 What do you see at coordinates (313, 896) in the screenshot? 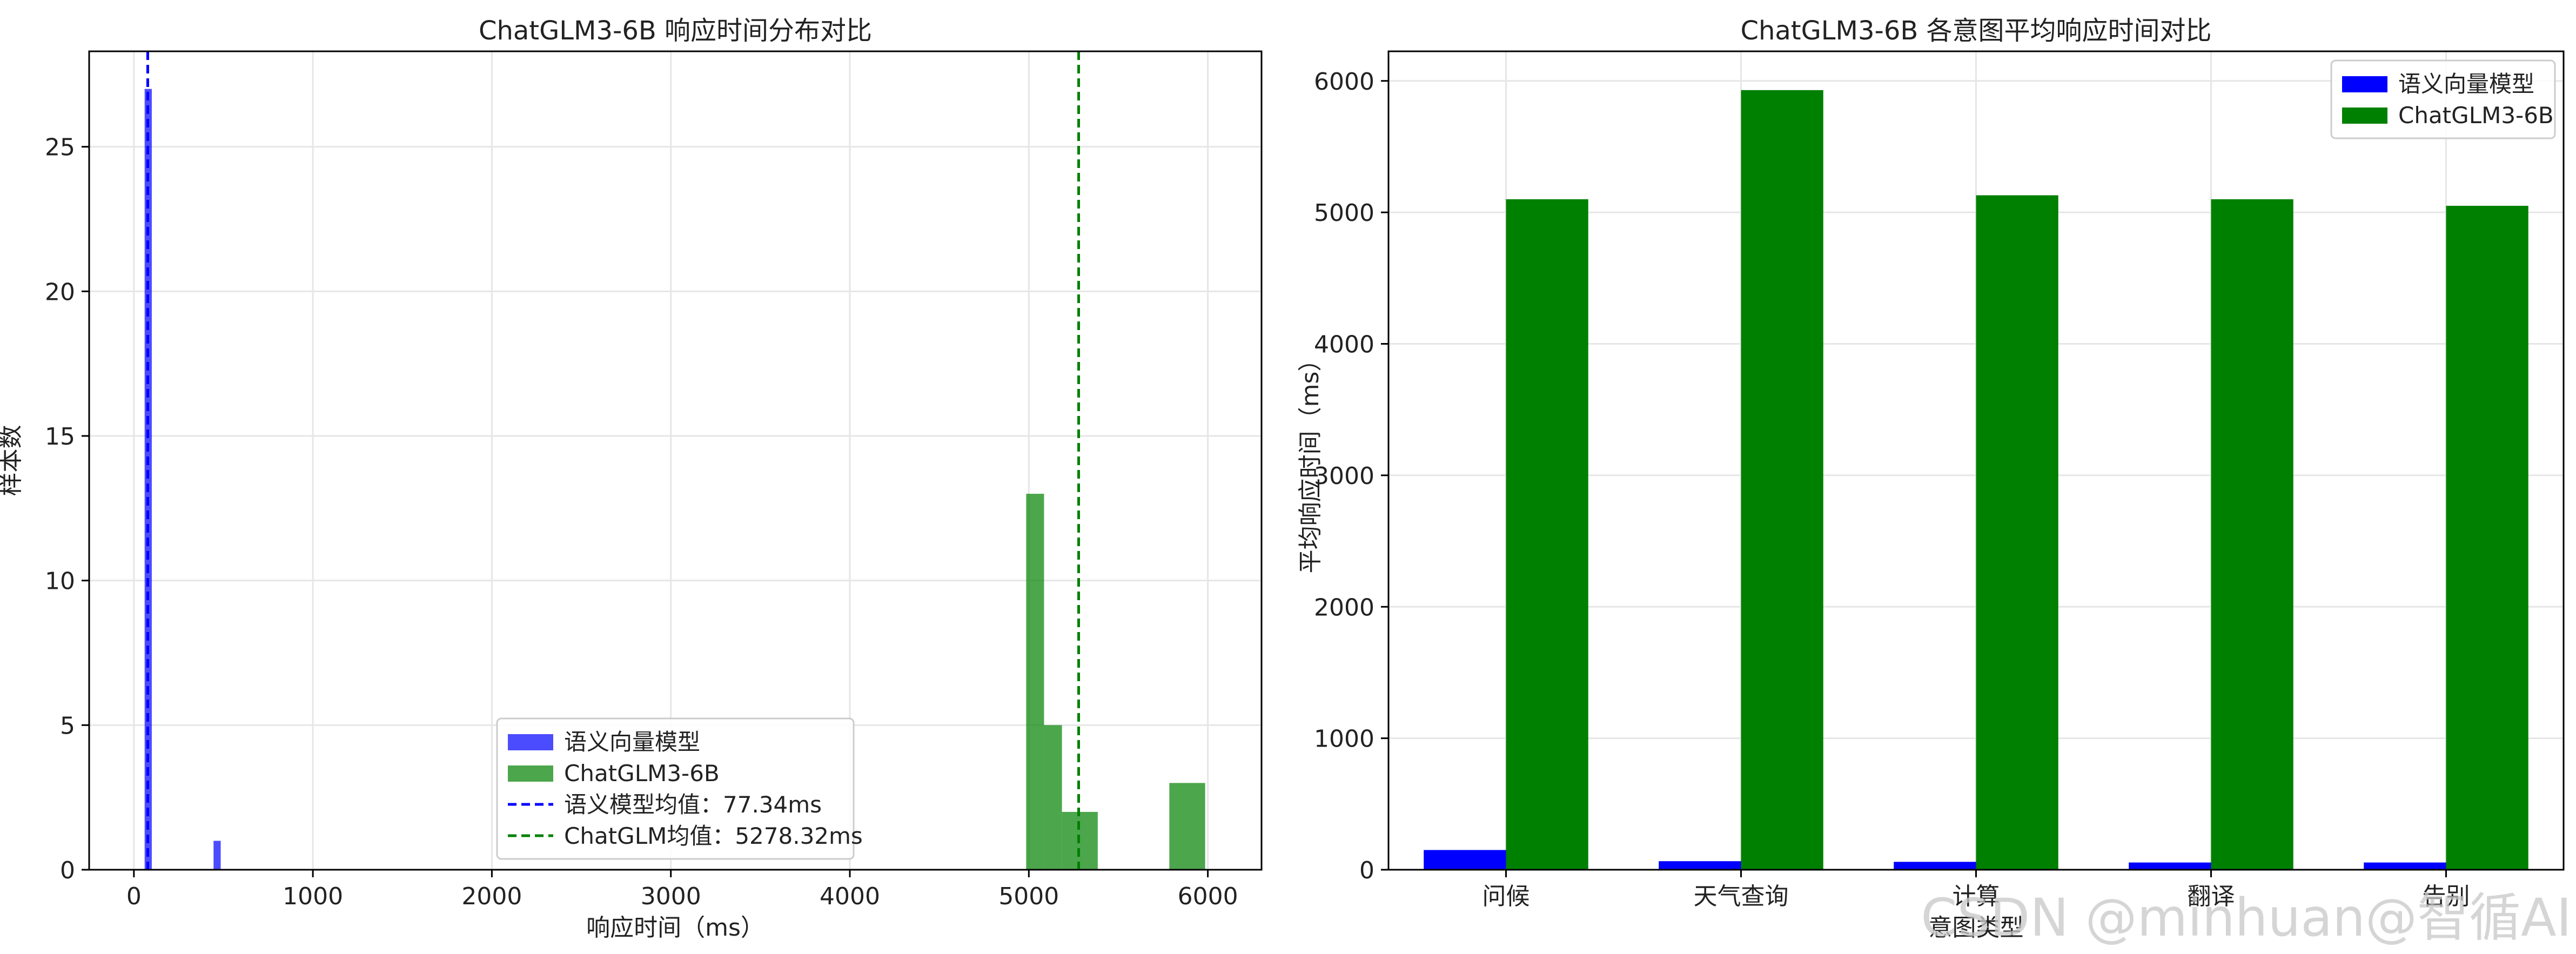
I see `x-tick-label: 1000` at bounding box center [313, 896].